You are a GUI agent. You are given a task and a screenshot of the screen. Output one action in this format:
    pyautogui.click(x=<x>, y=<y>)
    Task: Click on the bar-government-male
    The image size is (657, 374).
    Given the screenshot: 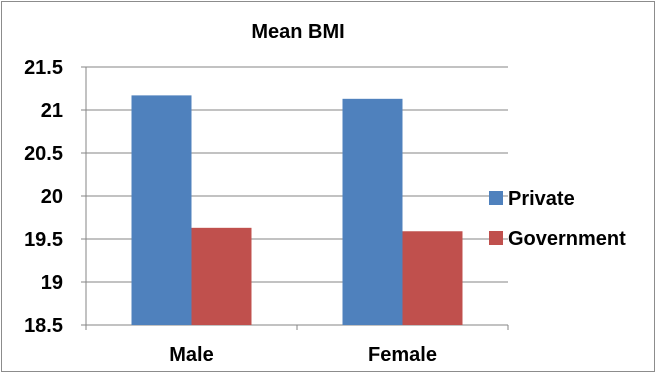 What is the action you would take?
    pyautogui.click(x=221, y=276)
    